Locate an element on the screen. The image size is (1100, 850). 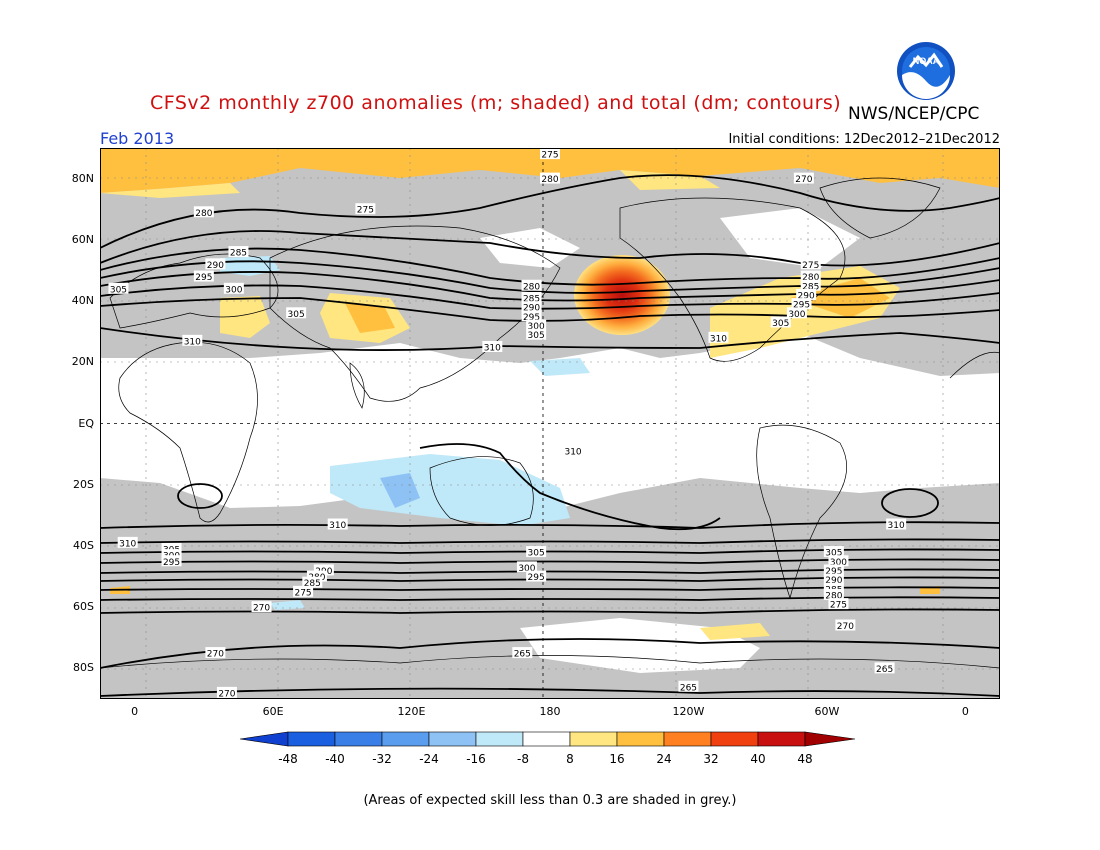
colorbar-tick-label: -40 is located at coordinates (335, 759).